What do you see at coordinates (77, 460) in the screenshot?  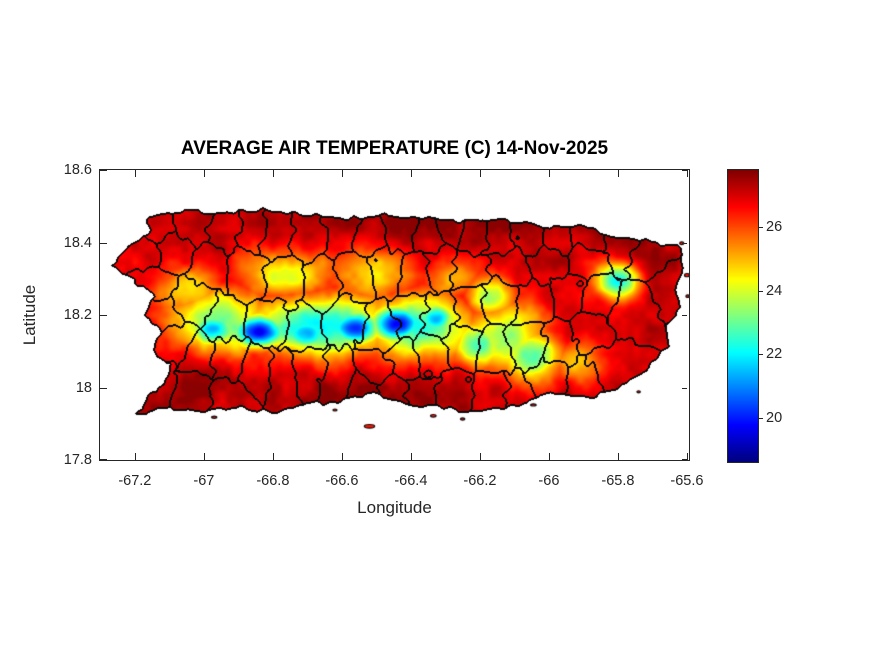 I see `y-tick-label: 17.8` at bounding box center [77, 460].